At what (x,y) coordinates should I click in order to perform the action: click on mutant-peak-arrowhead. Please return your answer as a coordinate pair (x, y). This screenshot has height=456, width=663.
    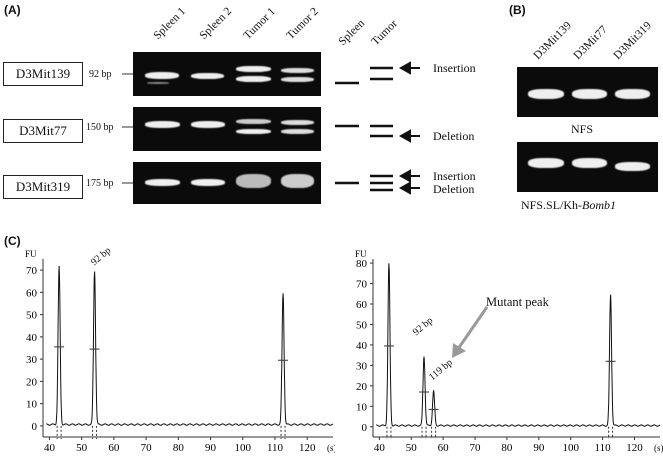
    Looking at the image, I should click on (459, 350).